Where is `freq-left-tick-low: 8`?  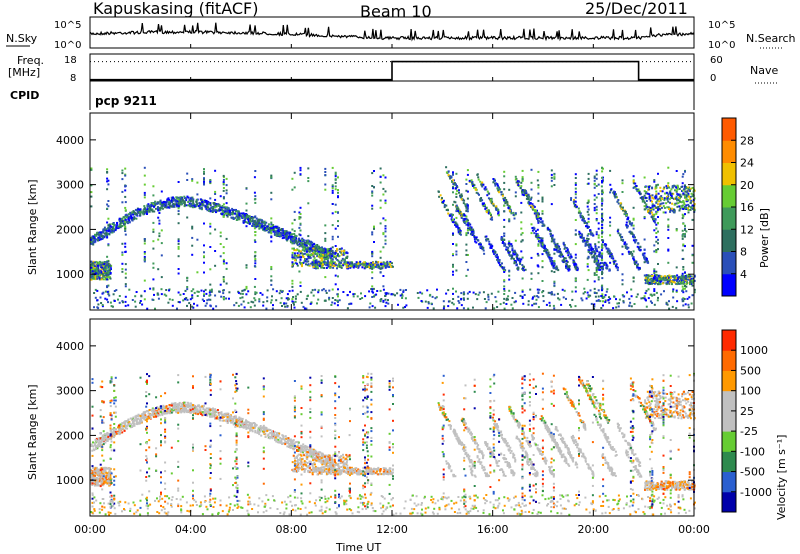 freq-left-tick-low: 8 is located at coordinates (73, 78).